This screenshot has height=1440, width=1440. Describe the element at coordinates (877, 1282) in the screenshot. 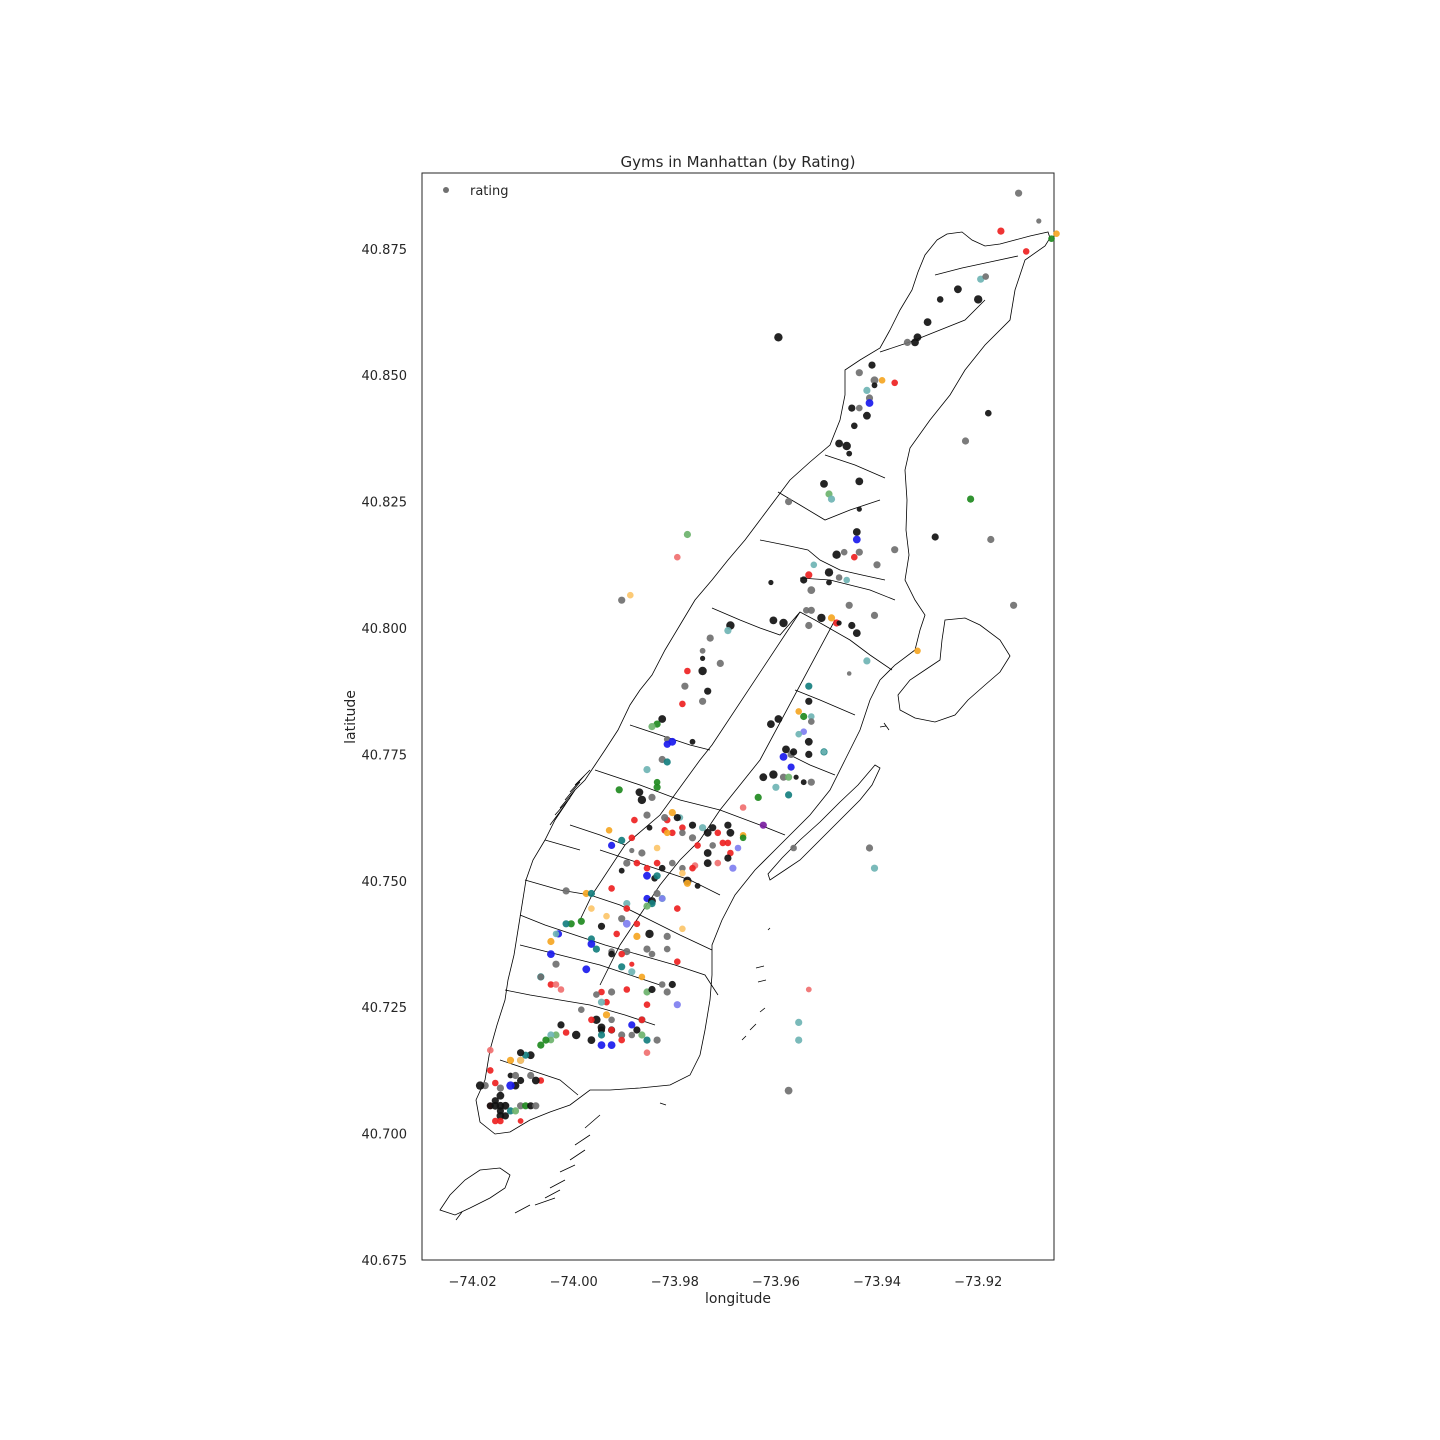

I see `x-tick-label: −73.94` at that location.